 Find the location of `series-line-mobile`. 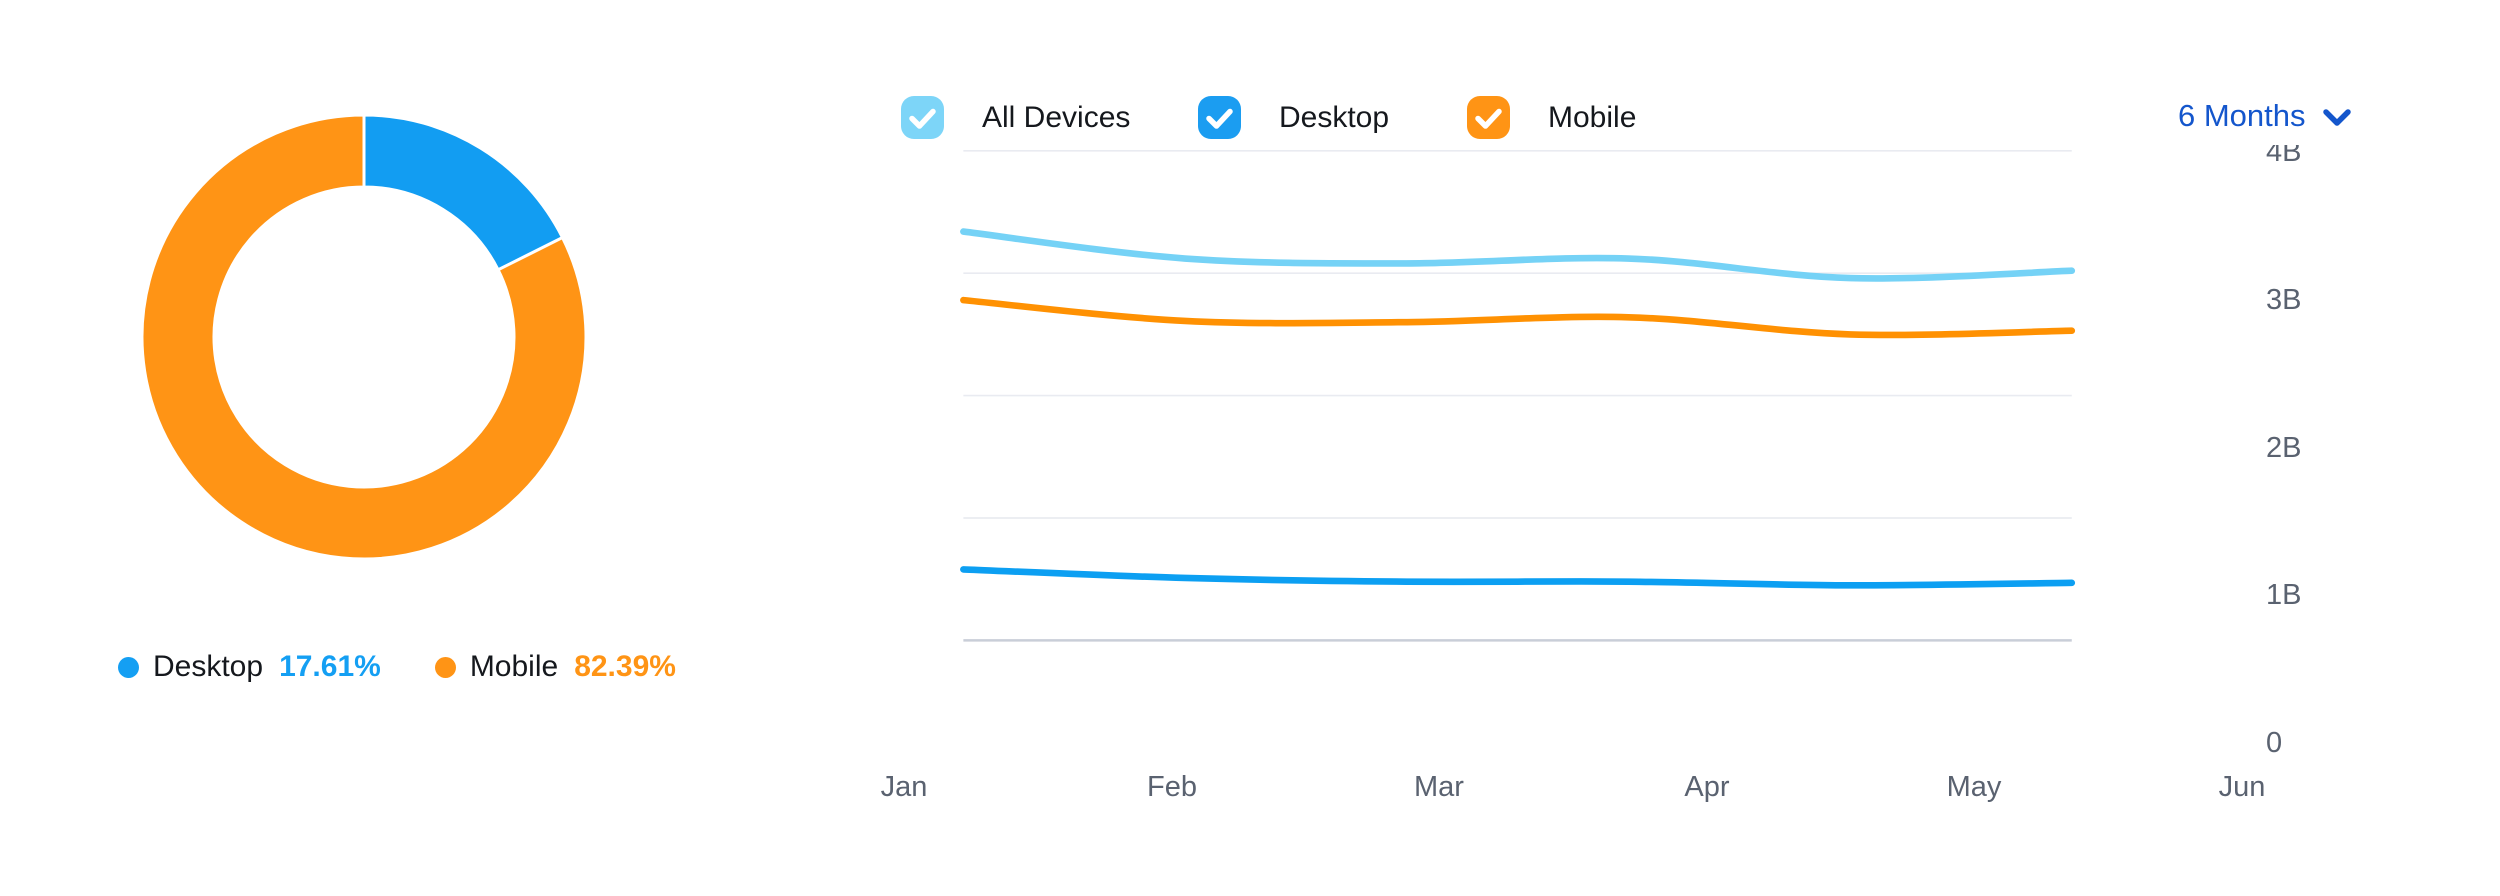

series-line-mobile is located at coordinates (1518, 317).